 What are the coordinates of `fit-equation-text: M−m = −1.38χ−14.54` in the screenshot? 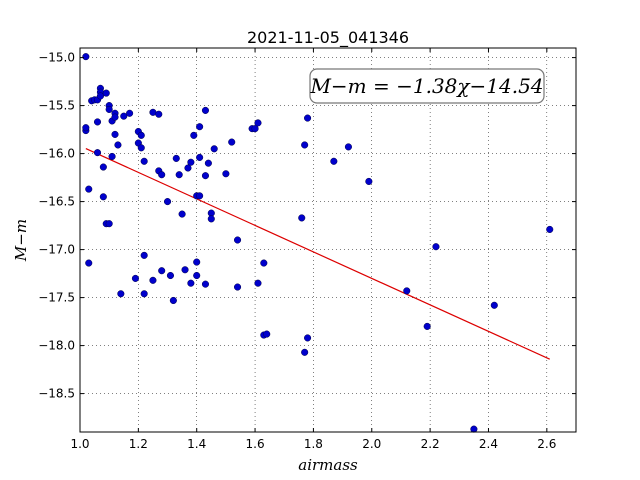 It's located at (426, 86).